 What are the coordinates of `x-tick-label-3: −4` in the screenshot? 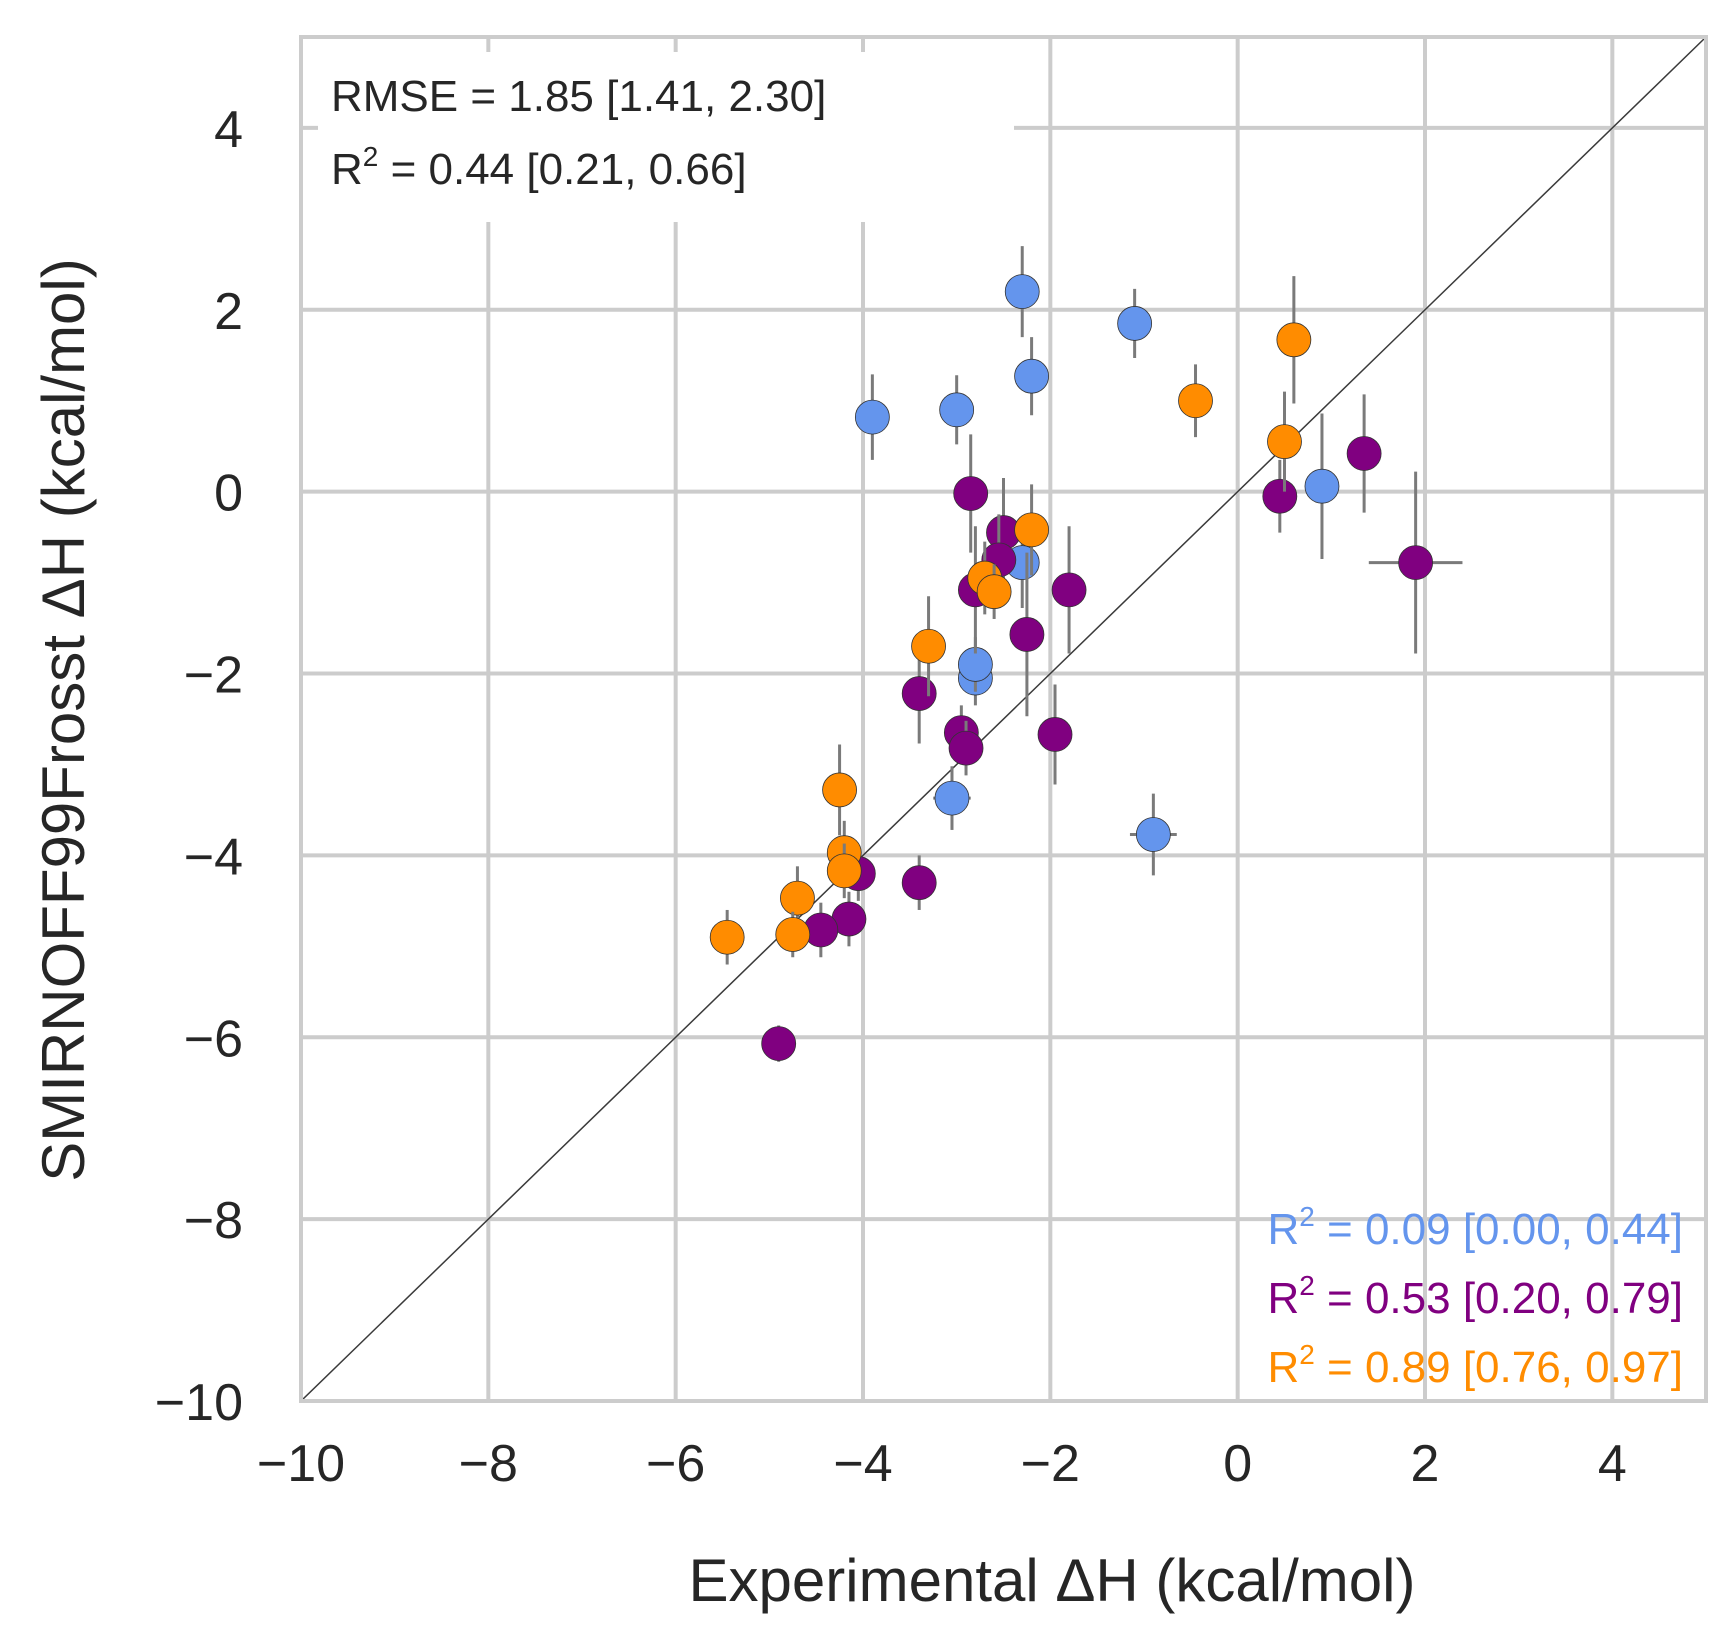 It's located at (862, 1464).